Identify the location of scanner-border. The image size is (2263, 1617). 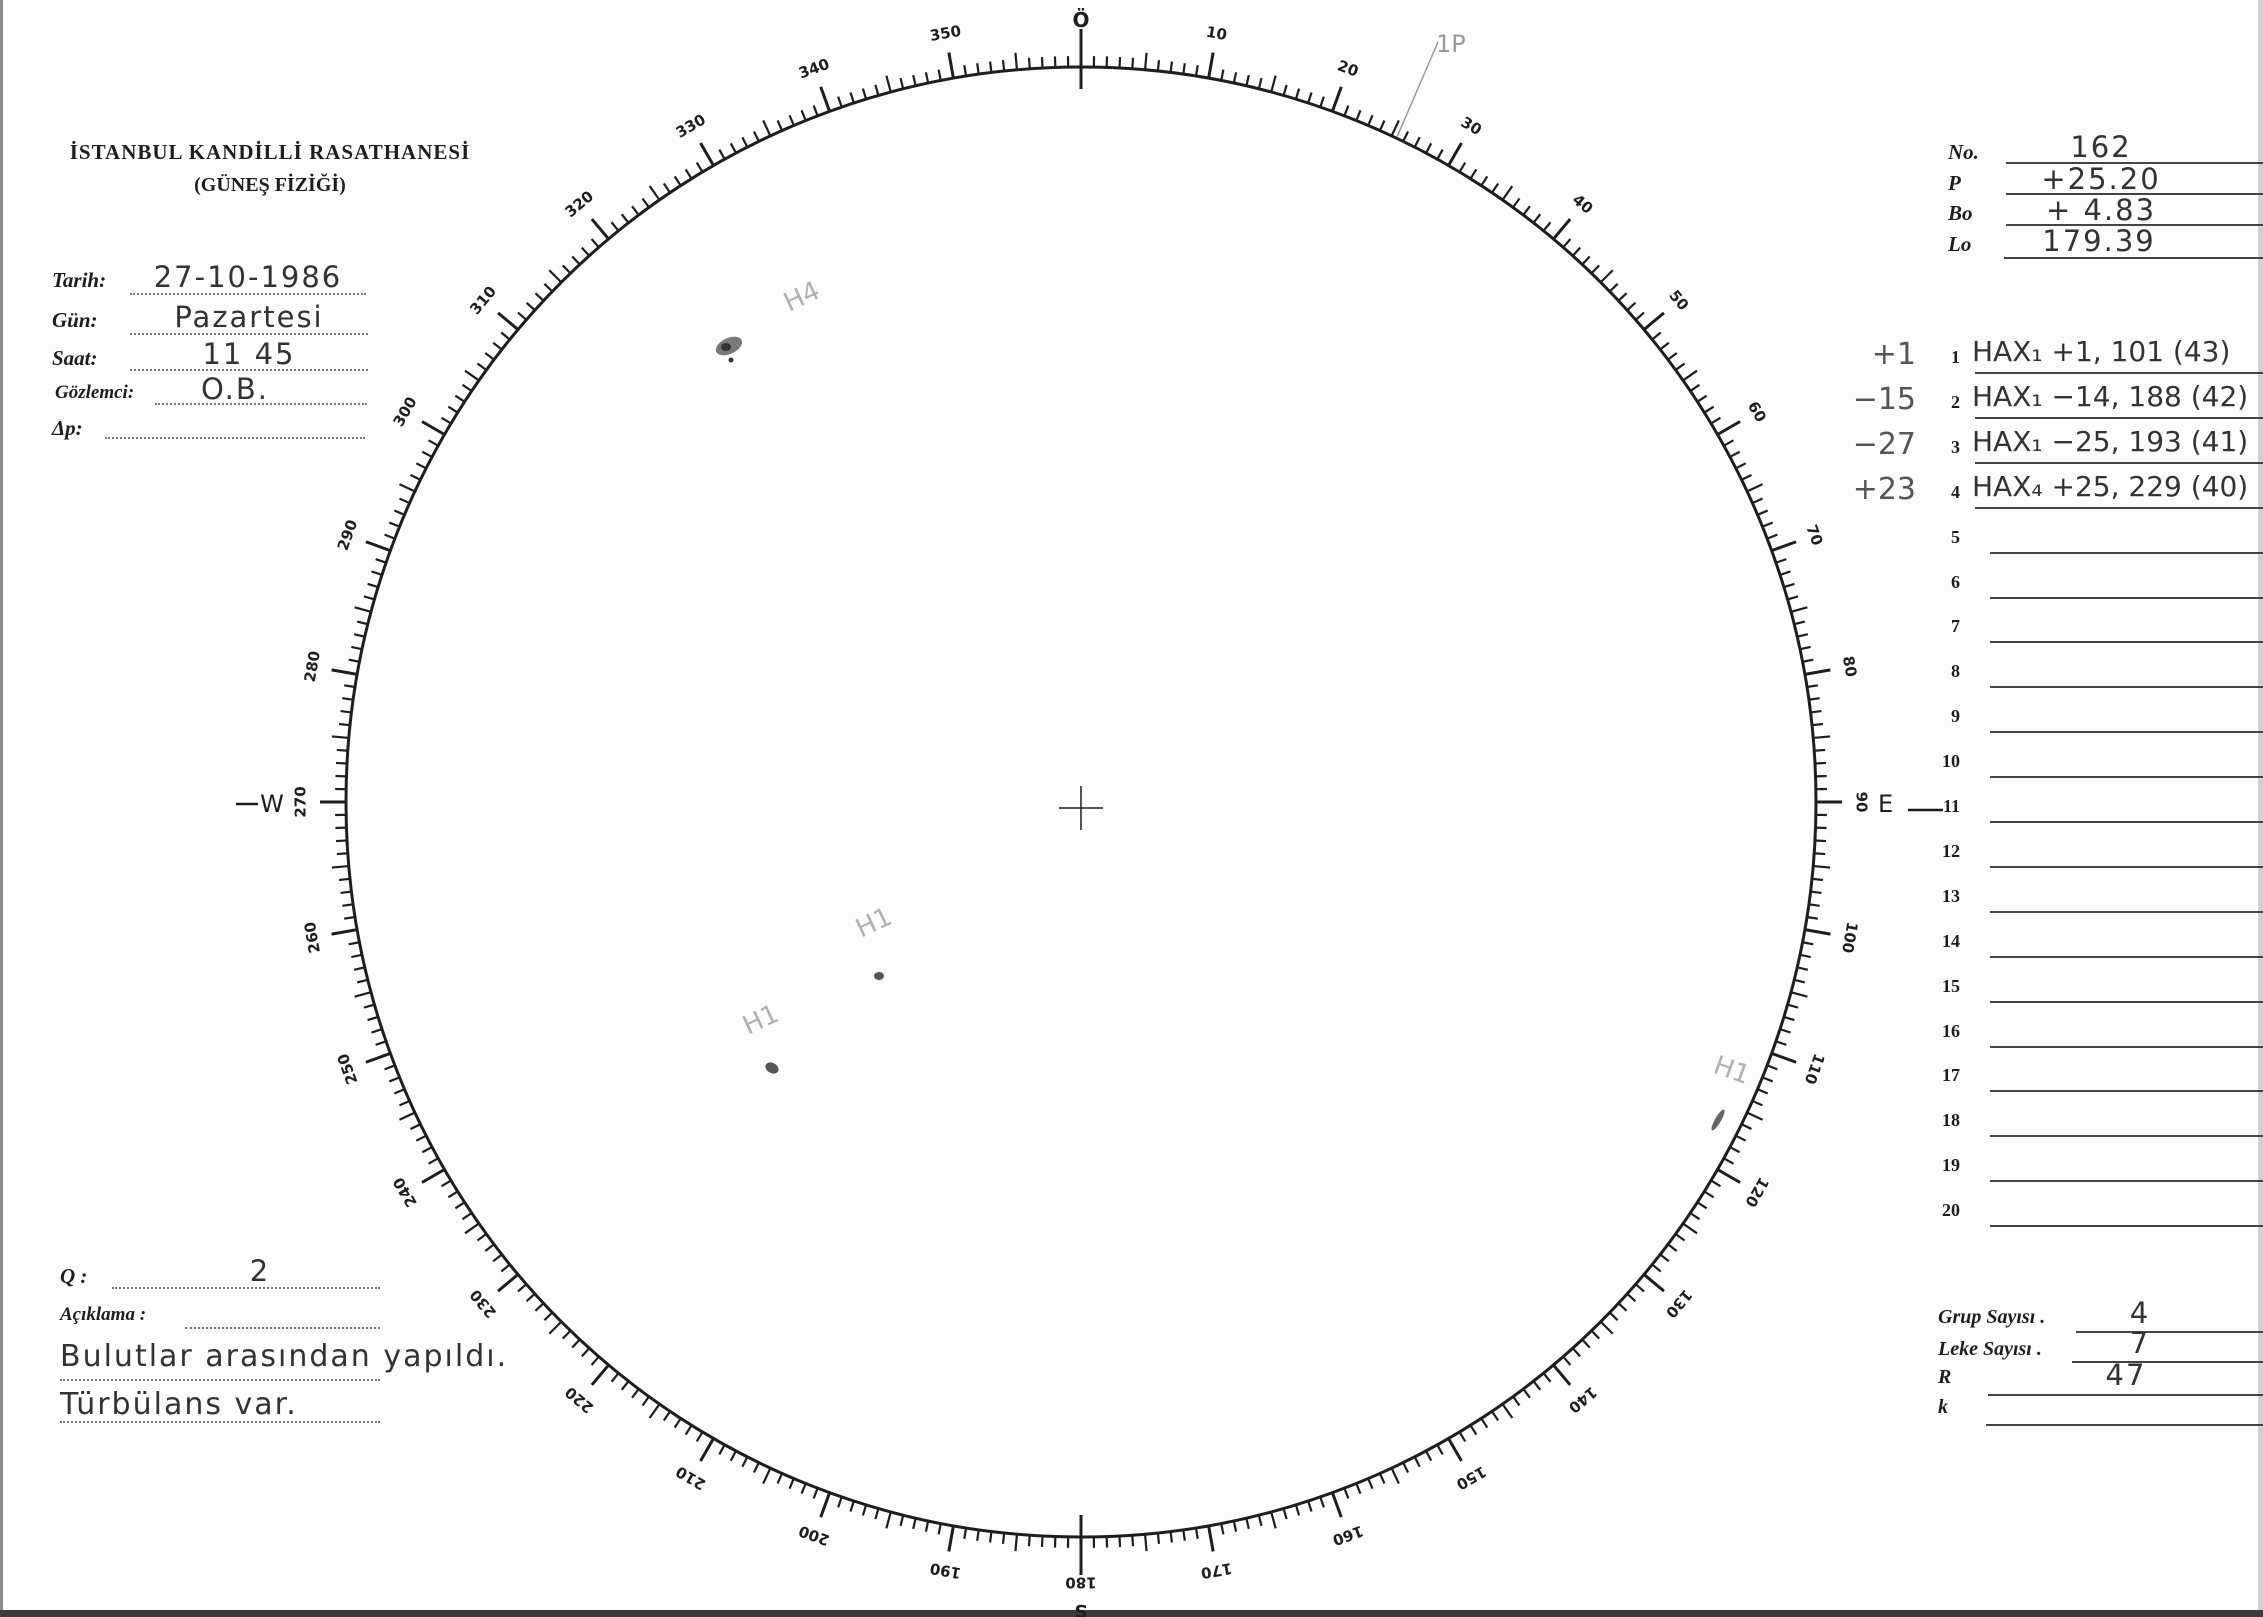
(1131, 1613).